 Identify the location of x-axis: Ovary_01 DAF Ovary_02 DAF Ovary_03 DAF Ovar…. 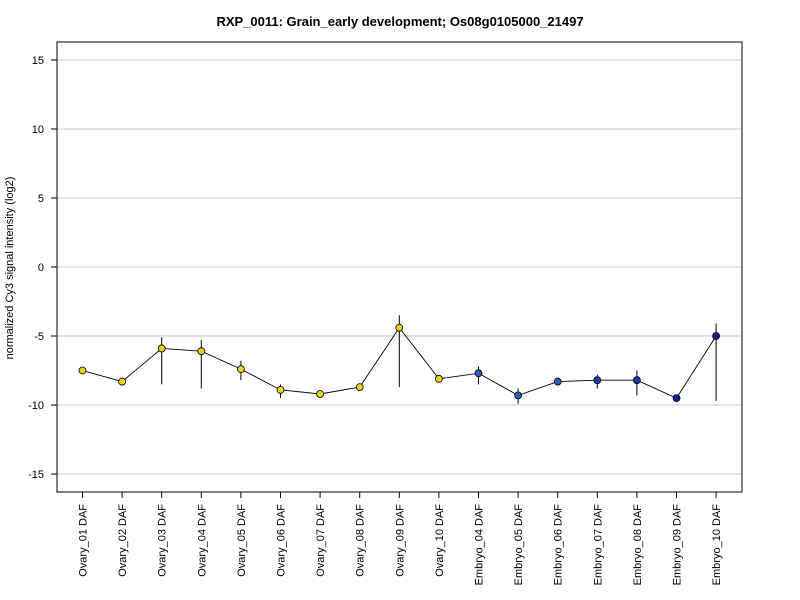
(400, 539).